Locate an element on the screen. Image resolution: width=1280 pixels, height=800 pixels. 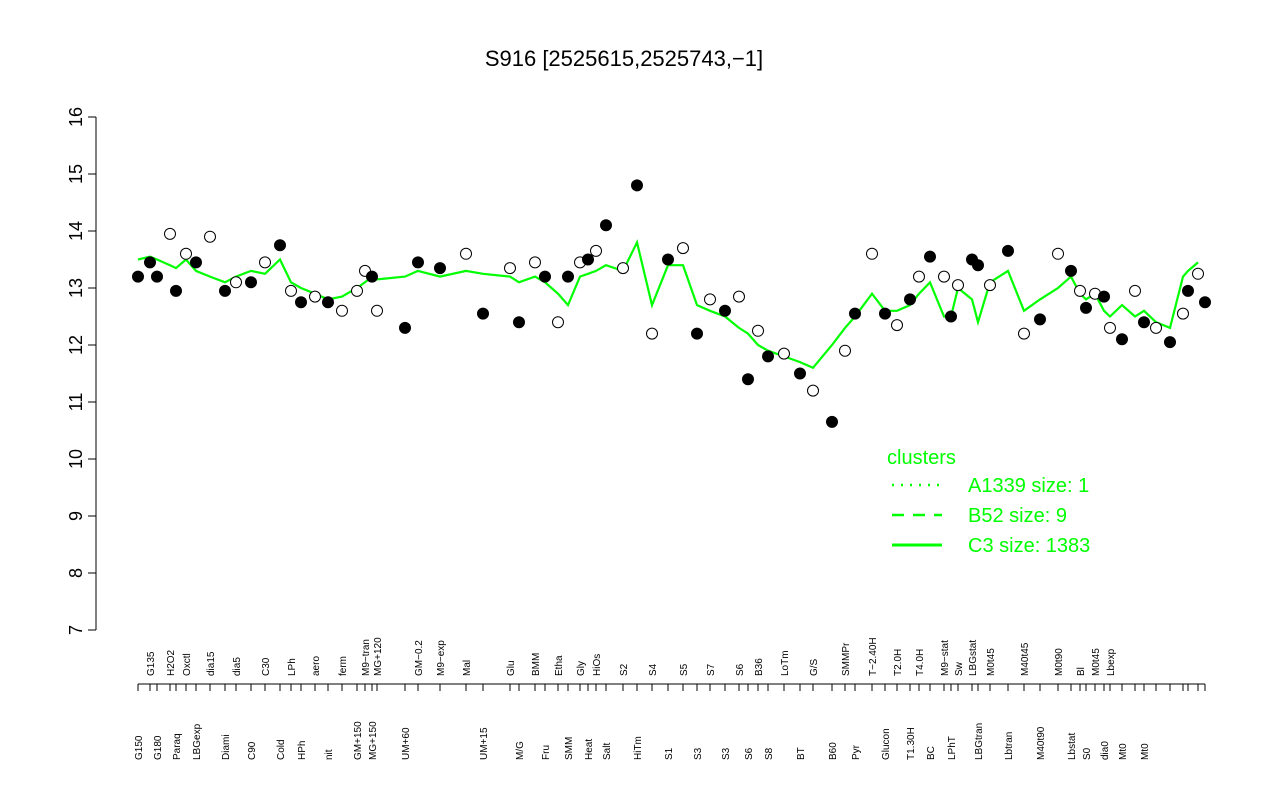
x-tick-label: LPh is located at coordinates (292, 667).